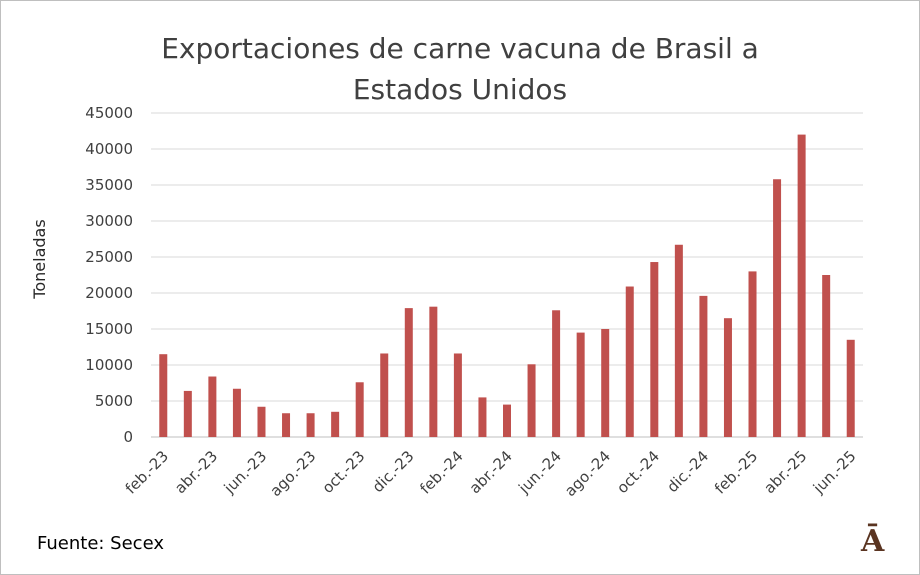  I want to click on bar-dic.-24, so click(703, 366).